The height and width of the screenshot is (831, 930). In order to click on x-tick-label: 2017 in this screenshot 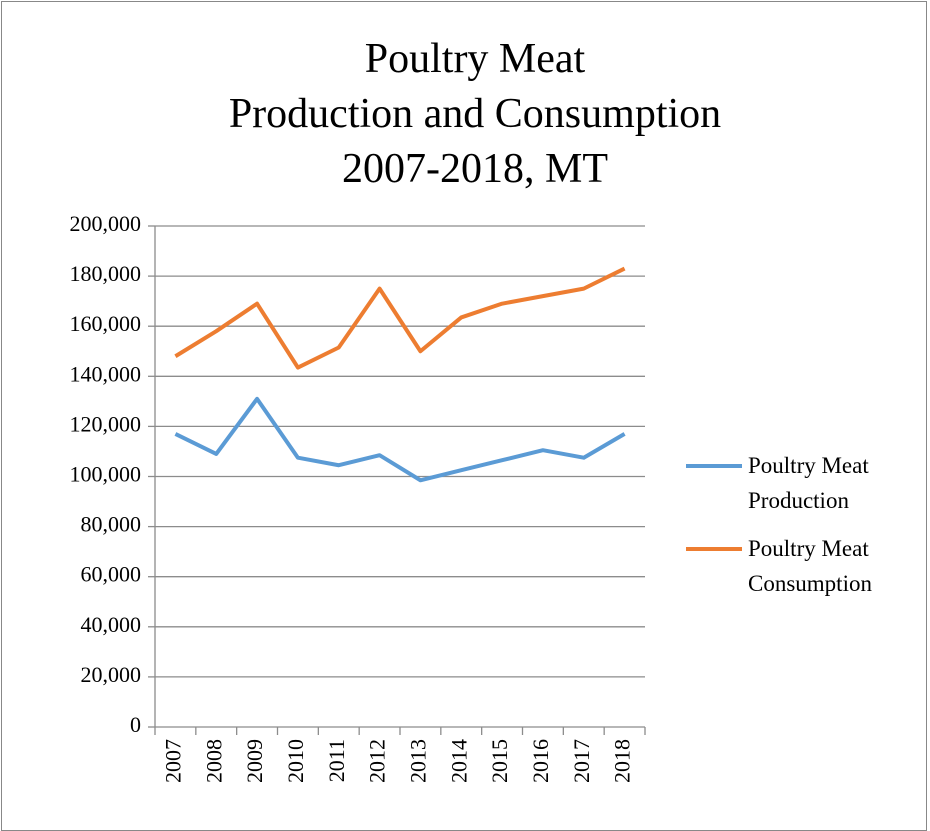, I will do `click(581, 761)`.